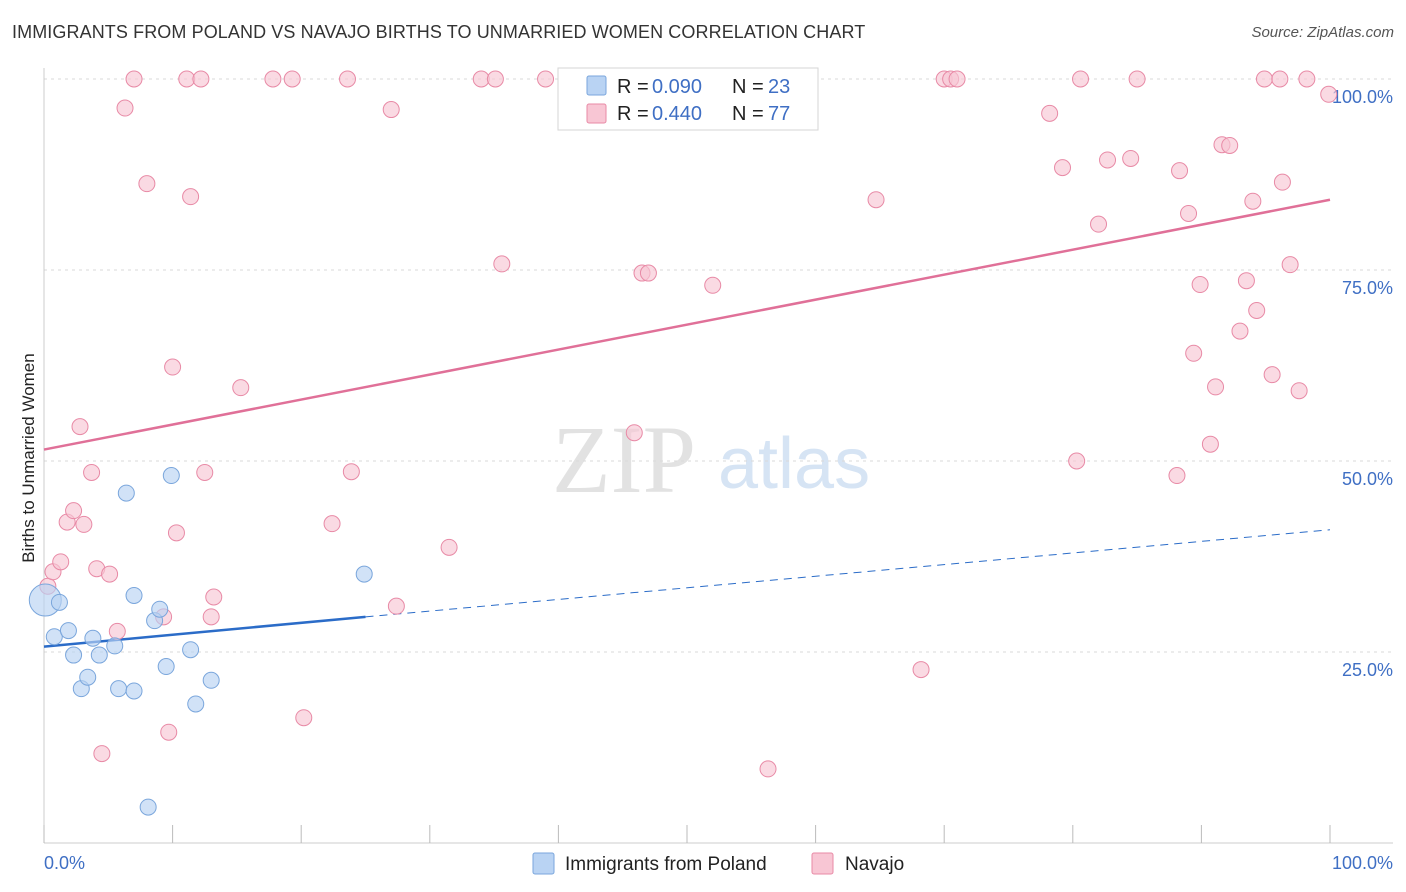 The width and height of the screenshot is (1406, 892). What do you see at coordinates (822, 863) in the screenshot?
I see `bottom-legend-swatch-navajo` at bounding box center [822, 863].